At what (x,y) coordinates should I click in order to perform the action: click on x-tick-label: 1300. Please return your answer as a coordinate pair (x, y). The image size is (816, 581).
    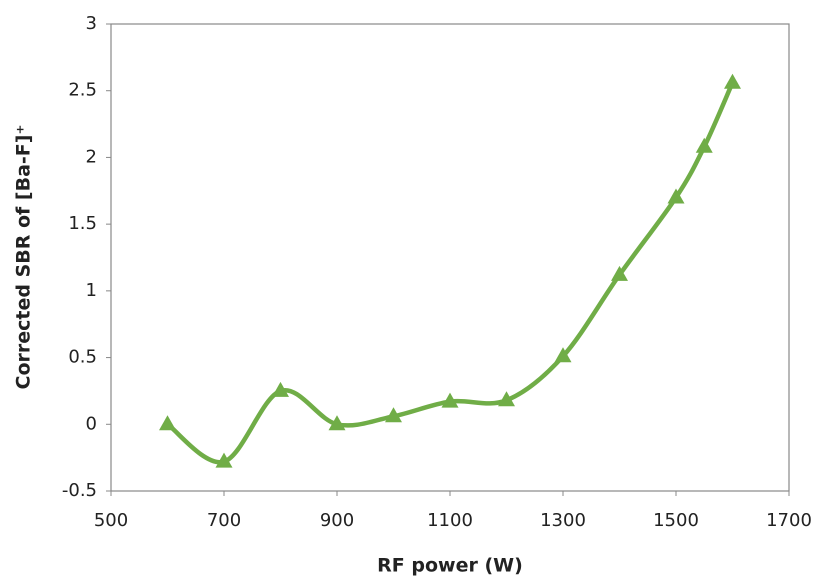
    Looking at the image, I should click on (563, 520).